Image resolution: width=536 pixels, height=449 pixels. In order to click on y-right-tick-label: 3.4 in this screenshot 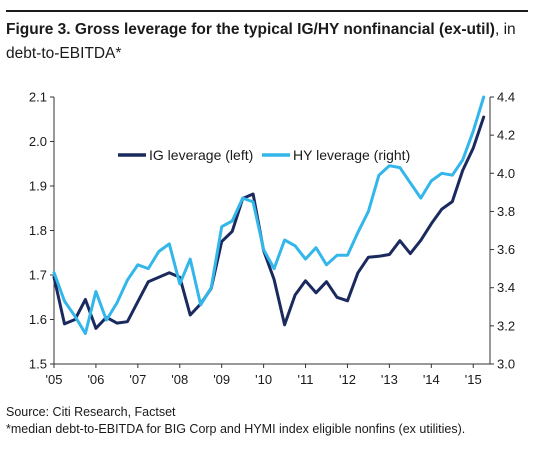, I will do `click(506, 287)`.